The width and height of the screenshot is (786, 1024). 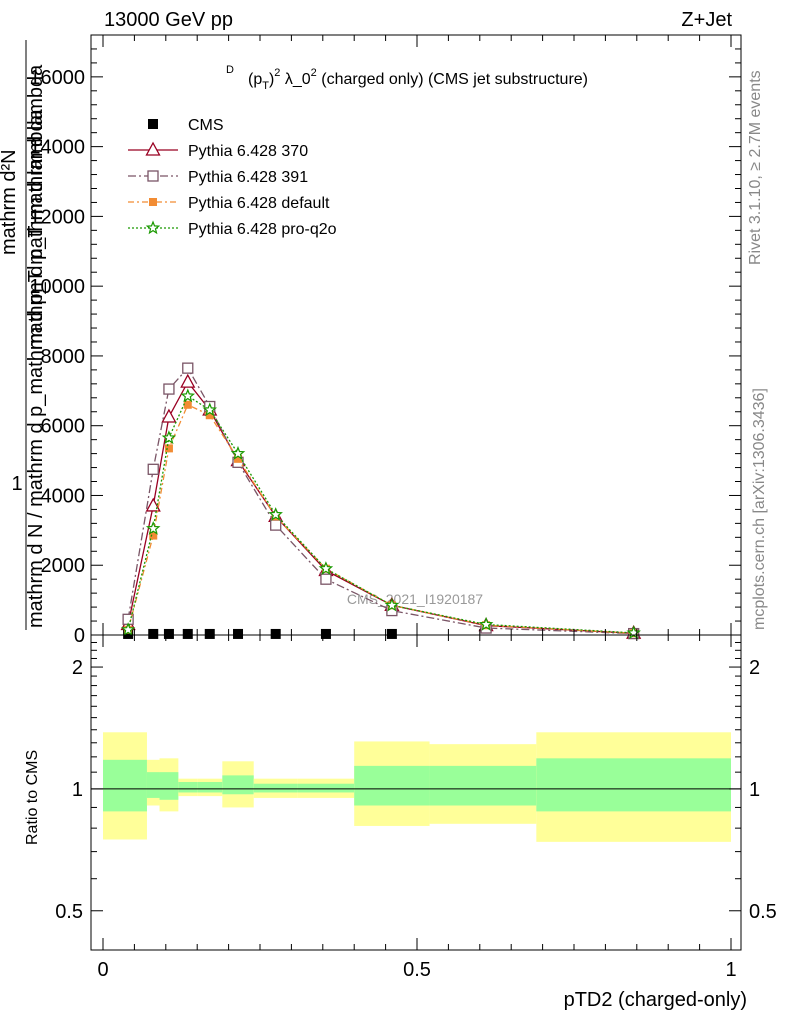 What do you see at coordinates (754, 668) in the screenshot?
I see `ratio-y-tick-label-right: 2` at bounding box center [754, 668].